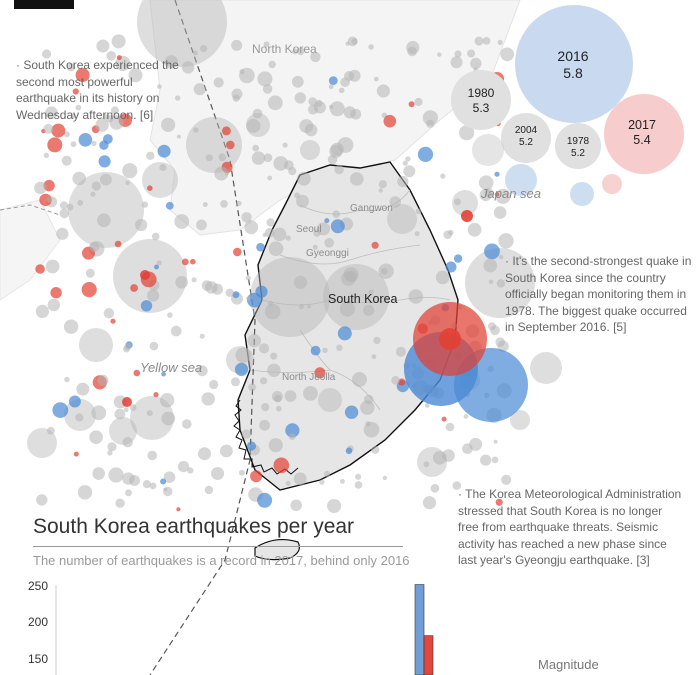  I want to click on bar-2017, so click(428, 655).